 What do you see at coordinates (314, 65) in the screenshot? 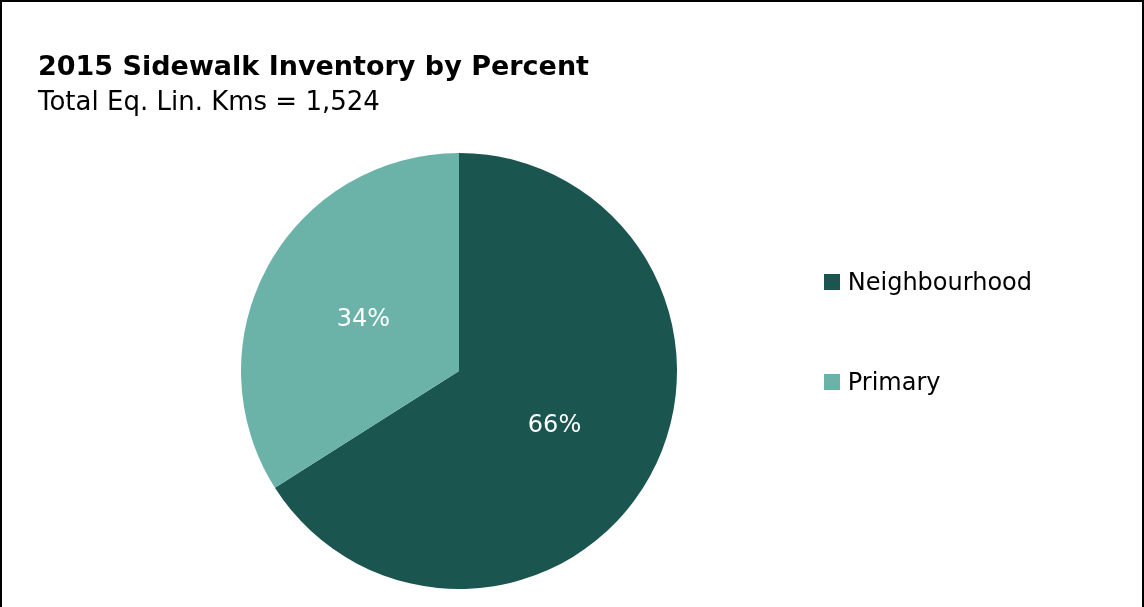
I see `chart-title: 2015 Sidewalk Inventory by Percent` at bounding box center [314, 65].